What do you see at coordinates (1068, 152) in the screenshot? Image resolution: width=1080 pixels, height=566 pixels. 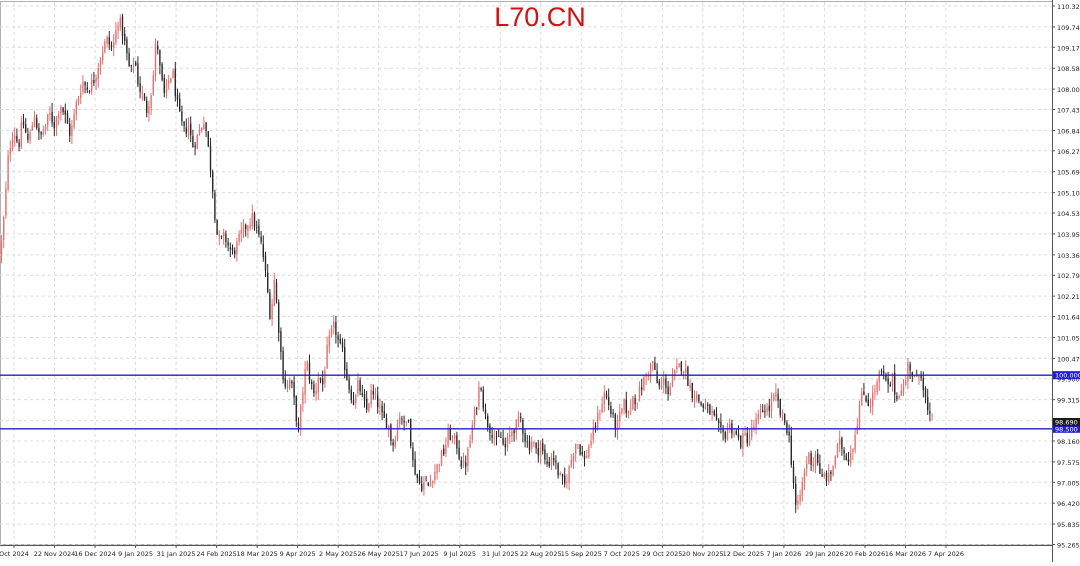 I see `y-tick-label: 106.275` at bounding box center [1068, 152].